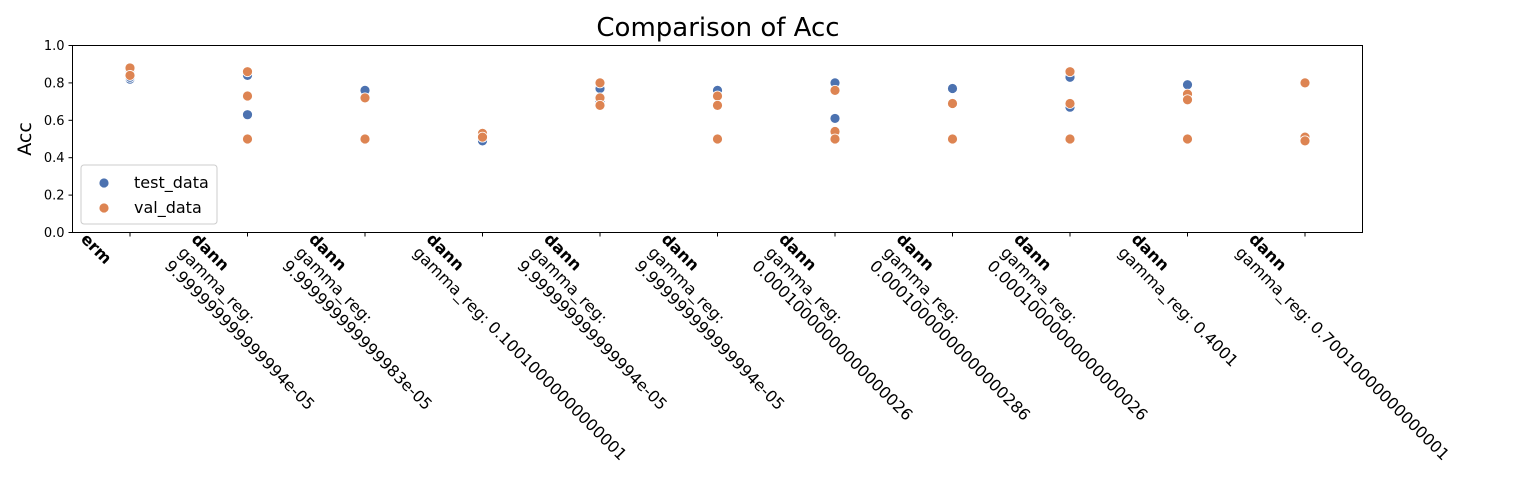  Describe the element at coordinates (54, 158) in the screenshot. I see `y-tick-label: 0.4` at that location.